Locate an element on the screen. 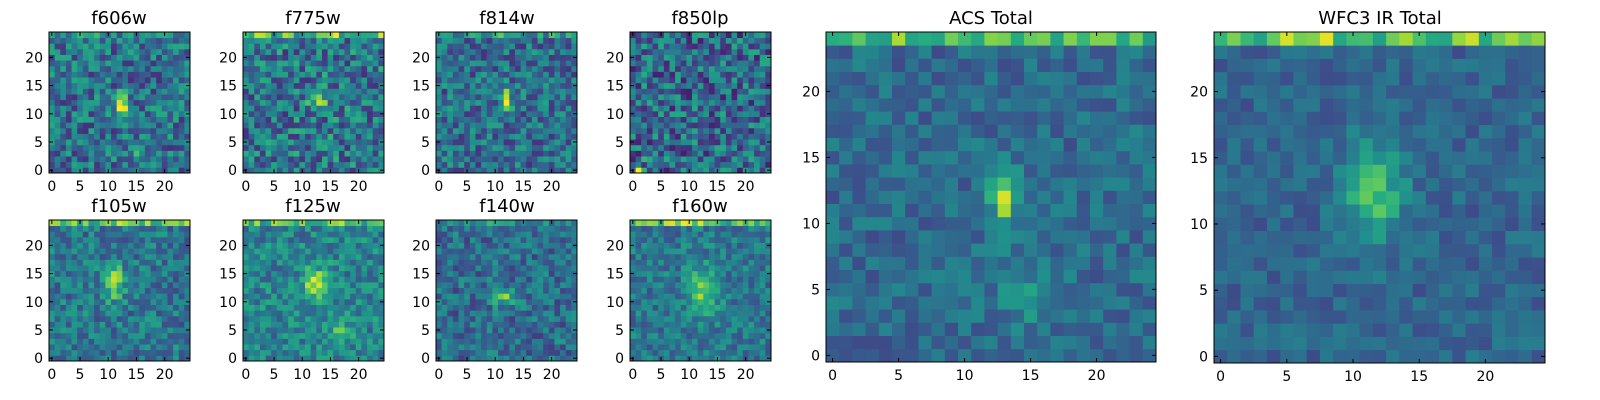  y-tick-label: 20 is located at coordinates (421, 246).